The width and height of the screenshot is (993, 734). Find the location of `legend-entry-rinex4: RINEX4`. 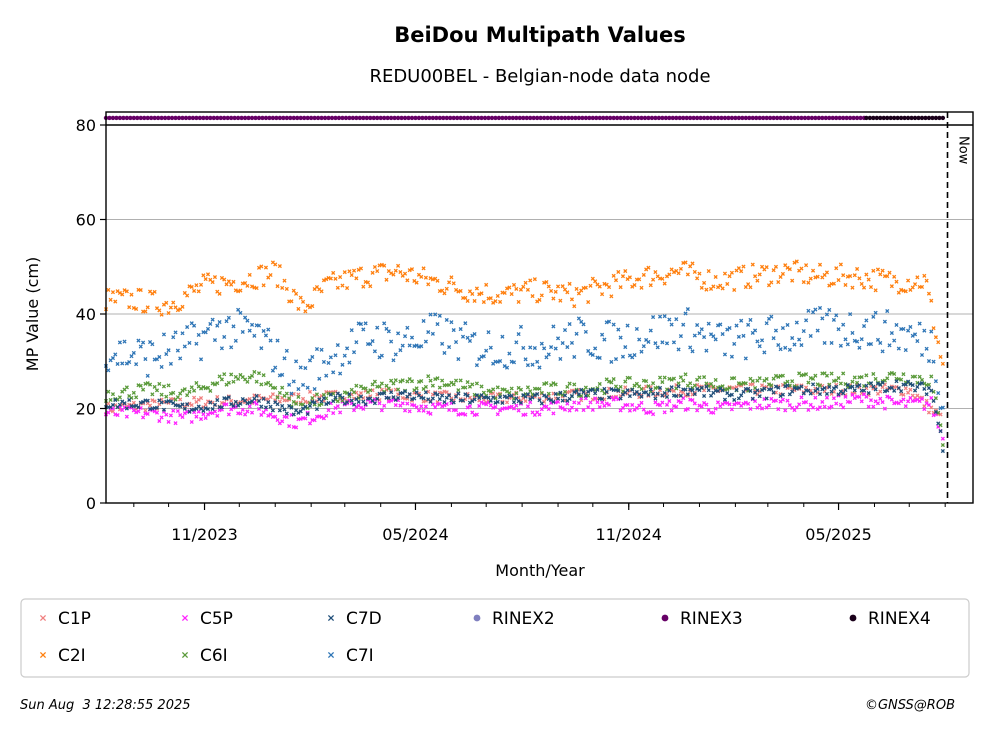

legend-entry-rinex4: RINEX4 is located at coordinates (890, 619).